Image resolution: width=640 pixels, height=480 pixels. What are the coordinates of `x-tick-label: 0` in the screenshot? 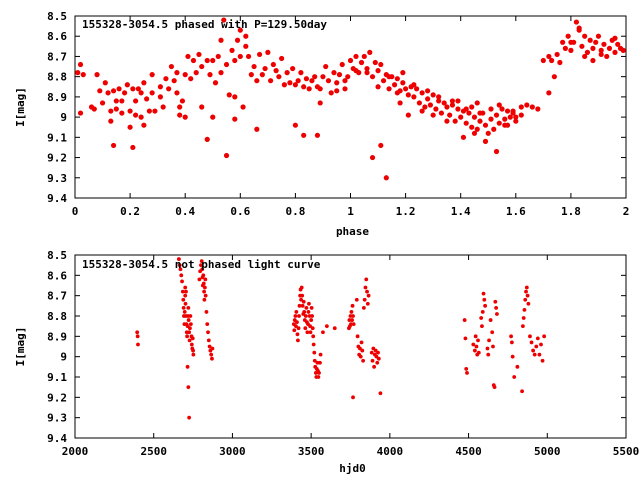 It's located at (75, 211).